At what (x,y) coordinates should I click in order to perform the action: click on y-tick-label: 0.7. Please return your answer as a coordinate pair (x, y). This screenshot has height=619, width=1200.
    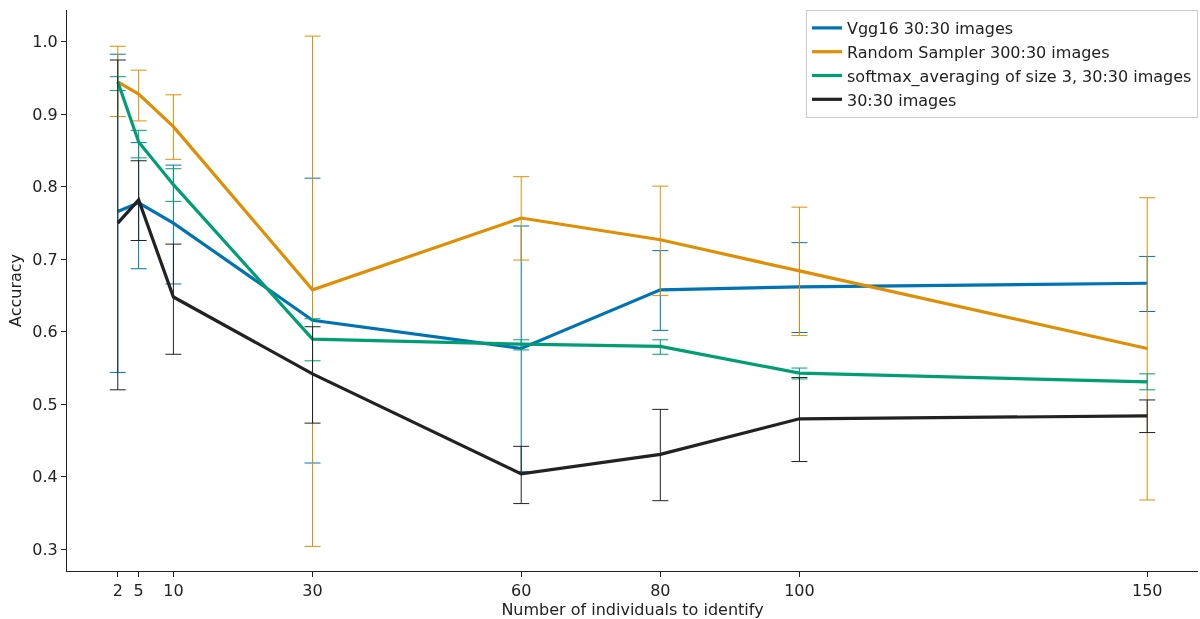
    Looking at the image, I should click on (45, 259).